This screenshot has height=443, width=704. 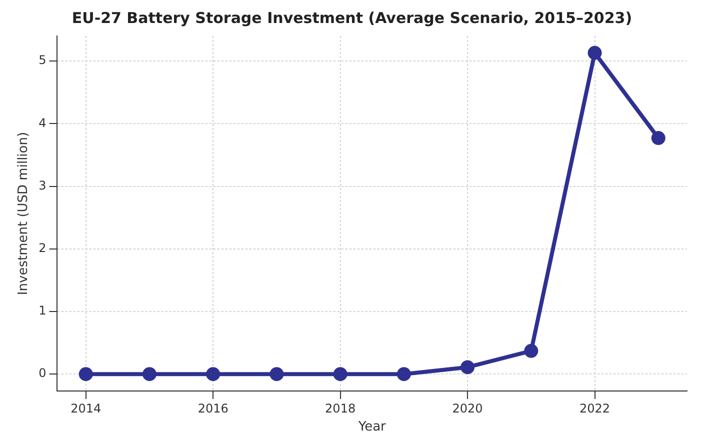 I want to click on x-tick-label: 2020, so click(x=467, y=408).